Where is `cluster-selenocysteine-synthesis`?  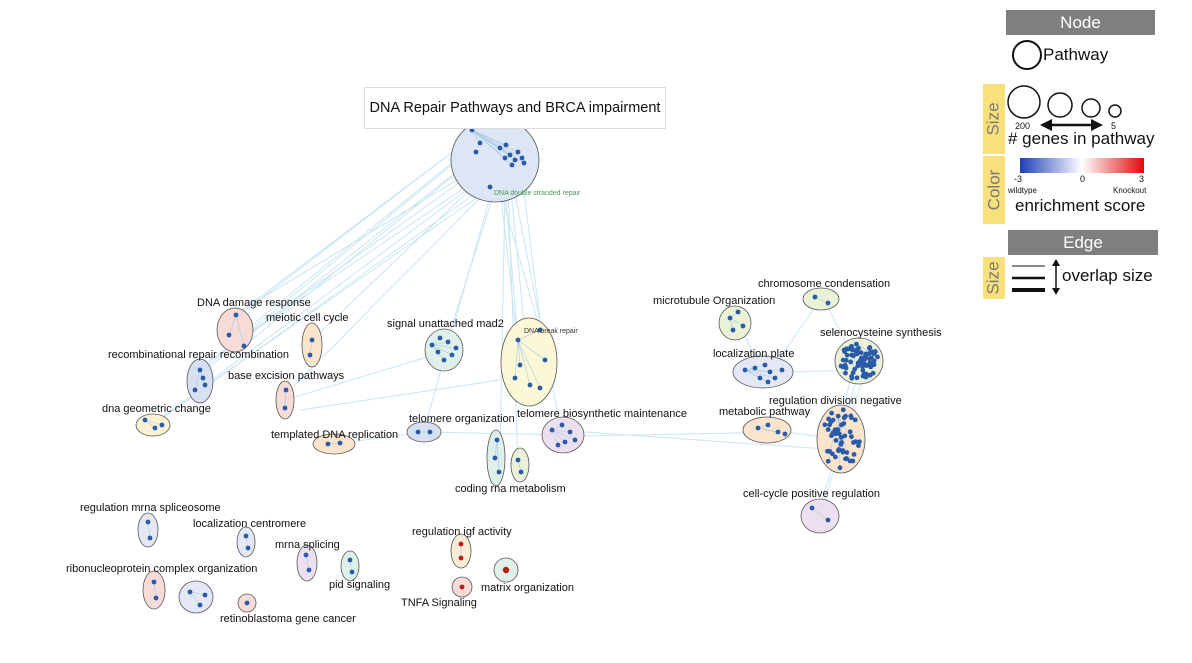 cluster-selenocysteine-synthesis is located at coordinates (859, 361).